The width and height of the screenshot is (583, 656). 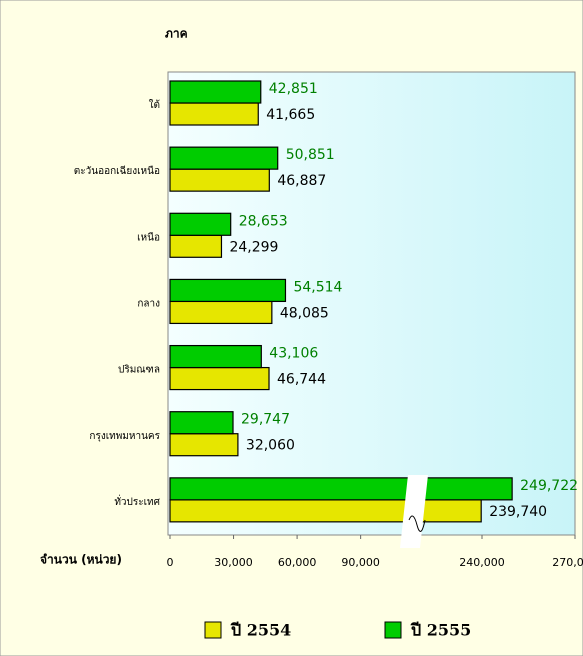 What do you see at coordinates (148, 304) in the screenshot?
I see `y-tick-label: กลาง` at bounding box center [148, 304].